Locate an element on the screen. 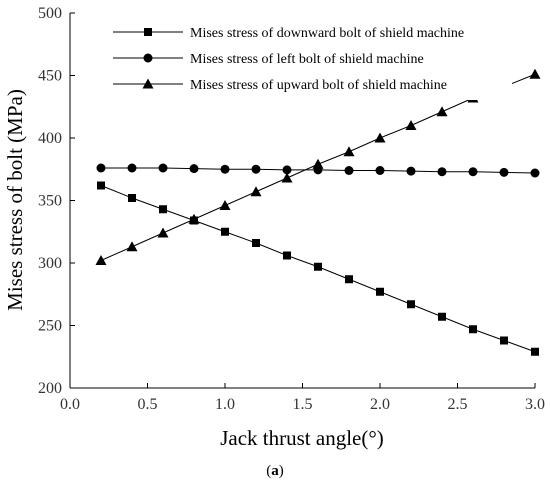 This screenshot has height=488, width=550. y-axis-title: Mises stress of bolt (MPa) is located at coordinates (15, 200).